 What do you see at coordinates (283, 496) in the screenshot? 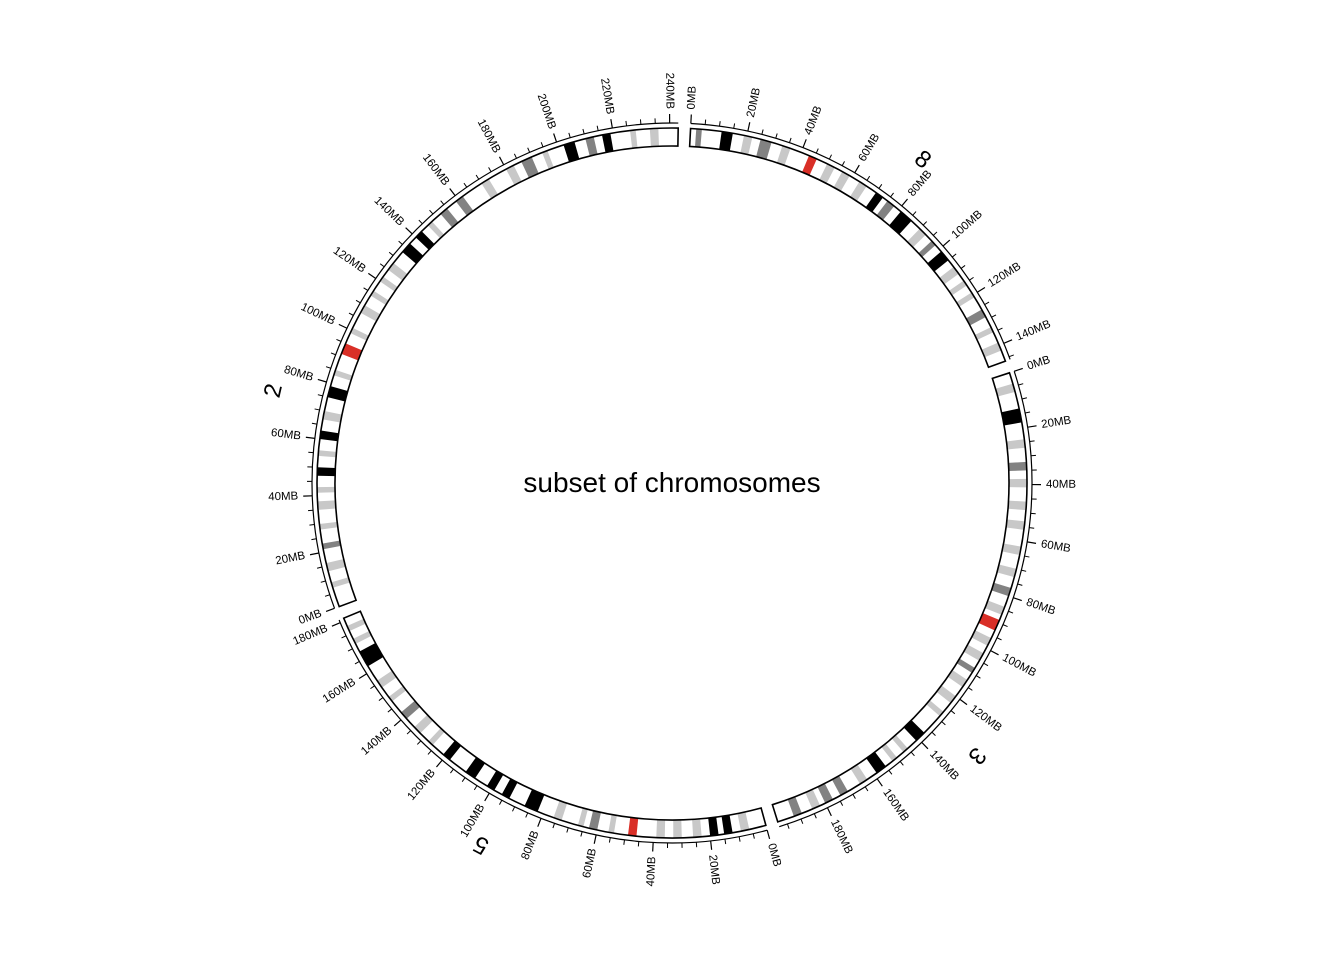
I see `tick-label: 40MB` at bounding box center [283, 496].